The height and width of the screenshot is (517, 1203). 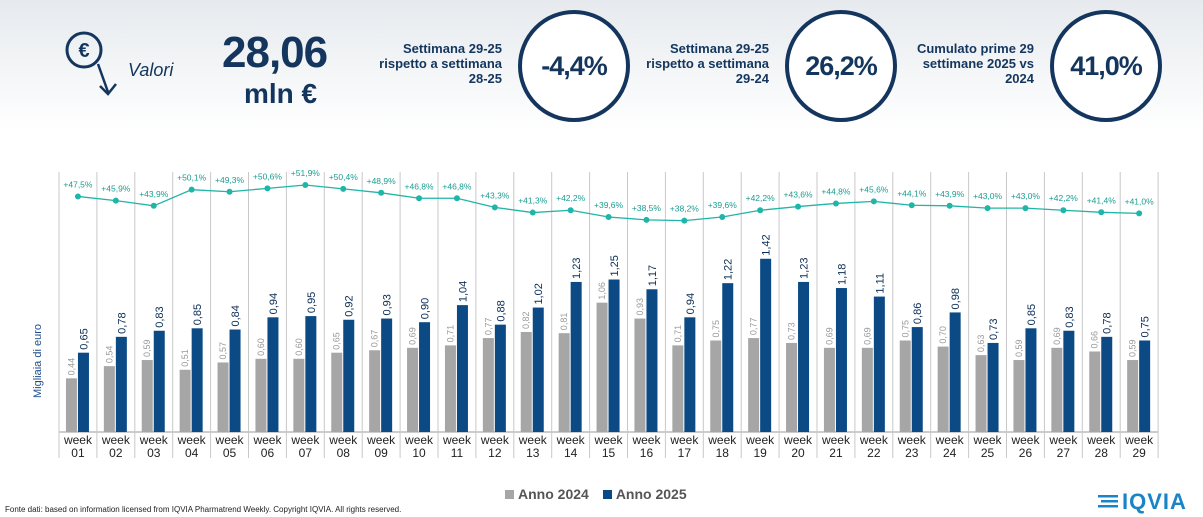 What do you see at coordinates (975, 63) in the screenshot?
I see `kpi-label-3: Cumulato prime 29 settimane 2025 vs 2024` at bounding box center [975, 63].